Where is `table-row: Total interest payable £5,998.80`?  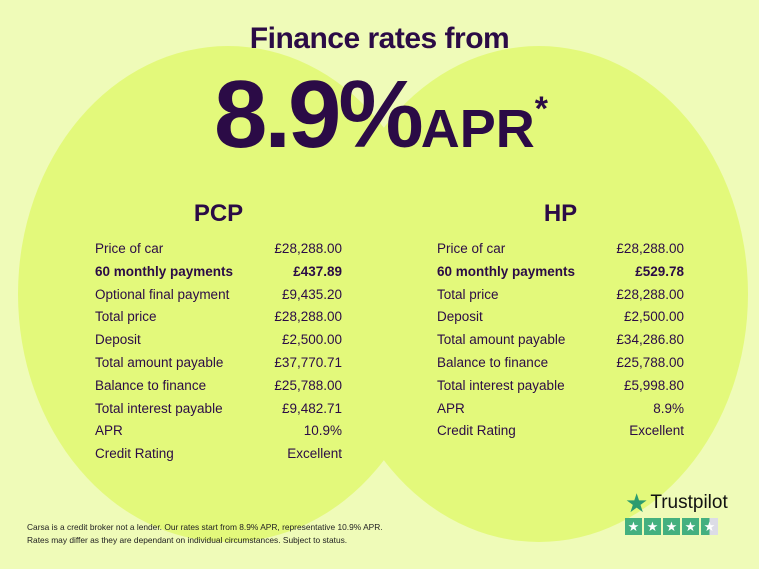 table-row: Total interest payable £5,998.80 is located at coordinates (560, 386).